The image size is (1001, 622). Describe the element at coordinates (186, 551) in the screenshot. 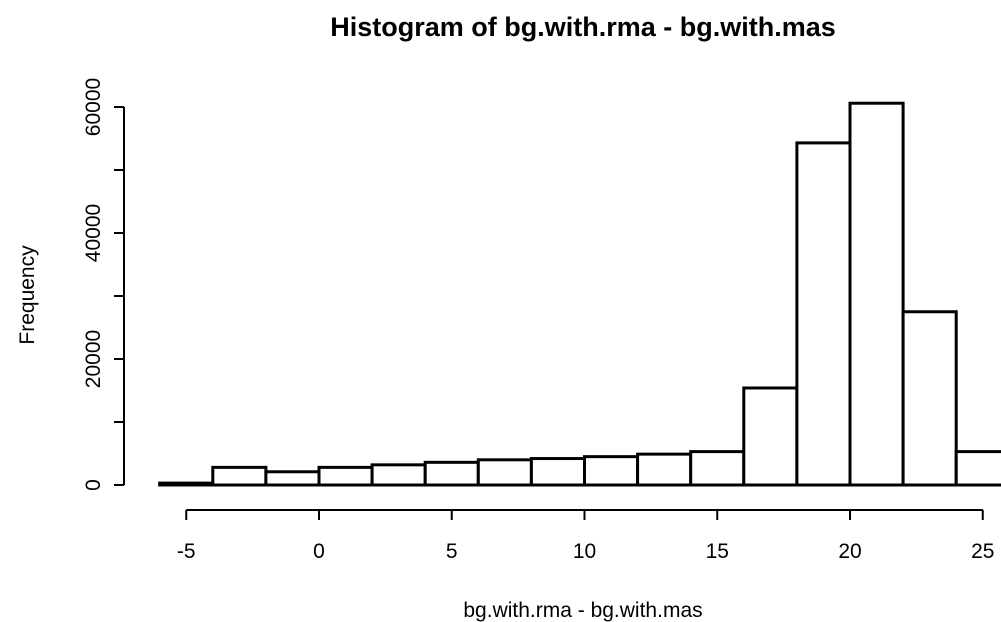

I see `x-tick-label: -5` at that location.